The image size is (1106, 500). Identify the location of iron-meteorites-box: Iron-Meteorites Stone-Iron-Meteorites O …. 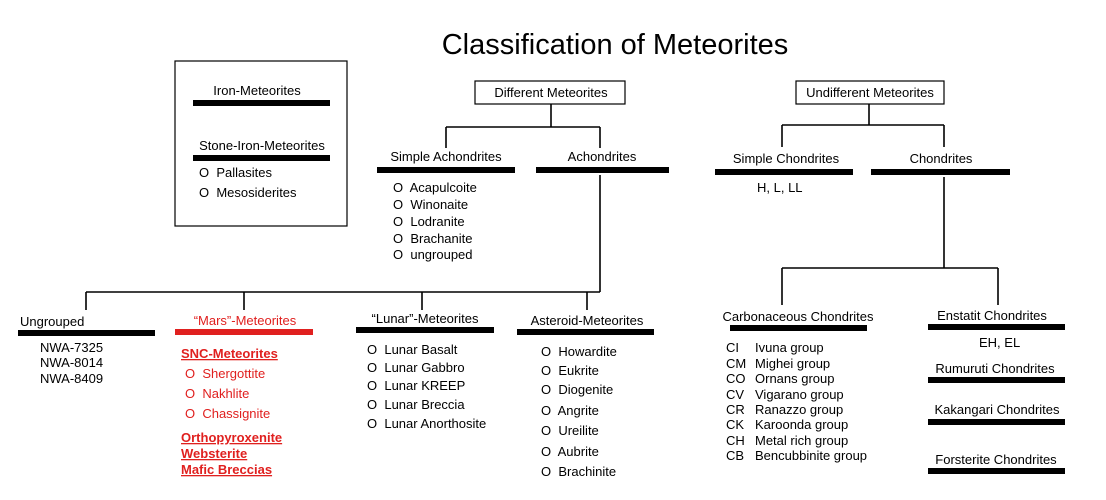
(261, 143).